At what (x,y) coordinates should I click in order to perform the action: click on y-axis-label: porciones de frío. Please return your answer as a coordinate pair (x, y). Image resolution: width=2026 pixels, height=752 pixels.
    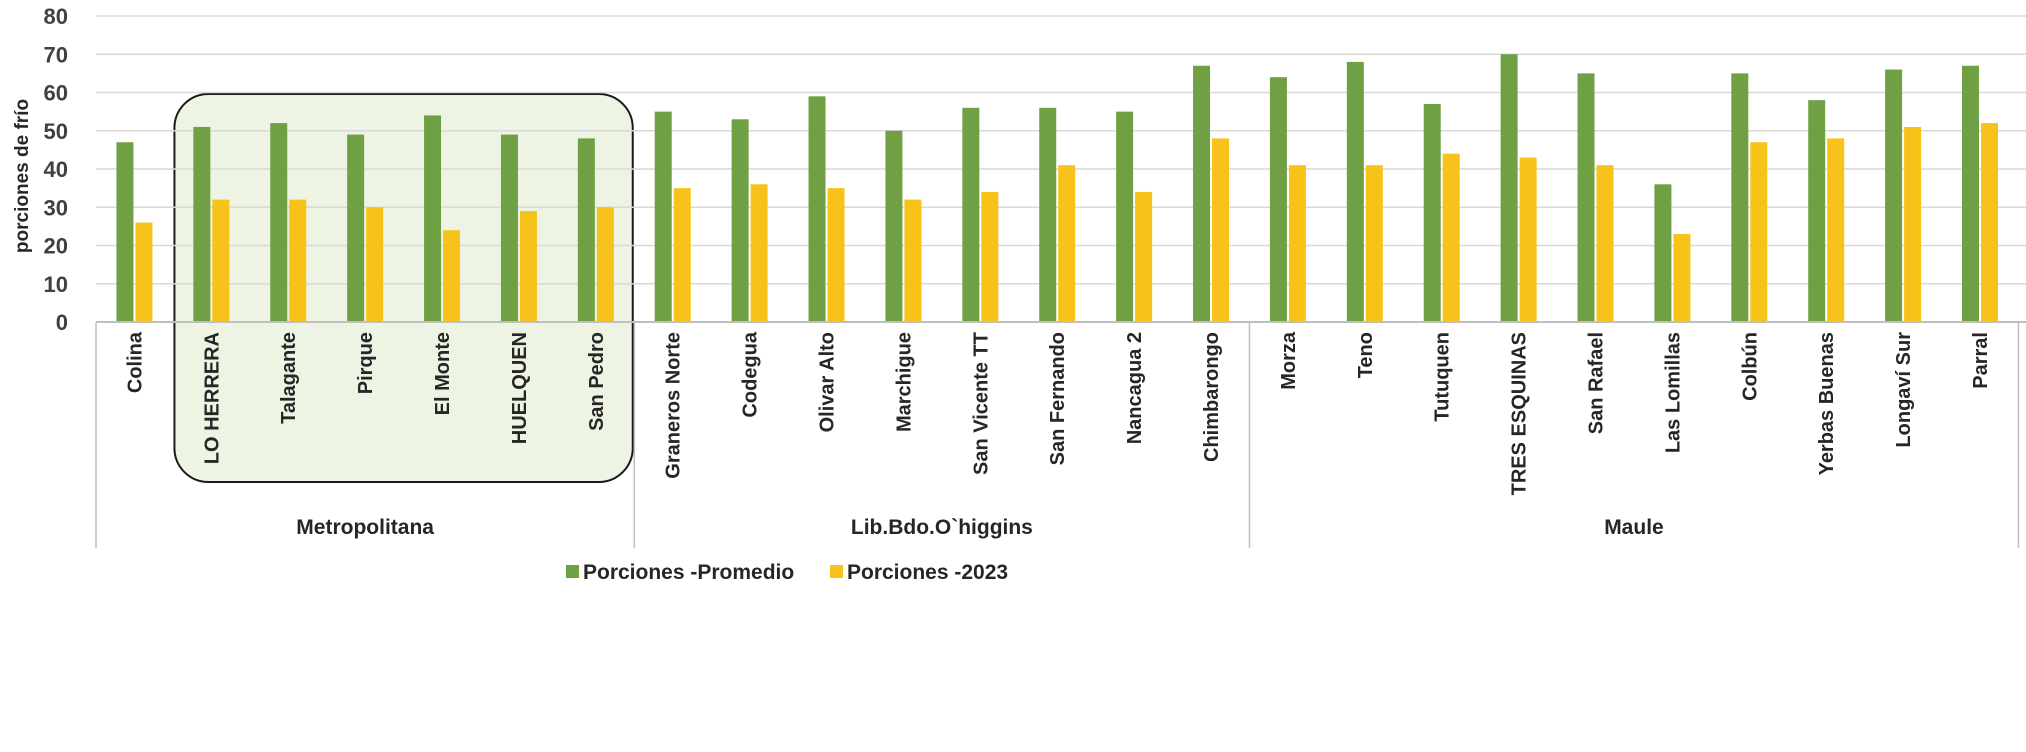
    Looking at the image, I should click on (22, 176).